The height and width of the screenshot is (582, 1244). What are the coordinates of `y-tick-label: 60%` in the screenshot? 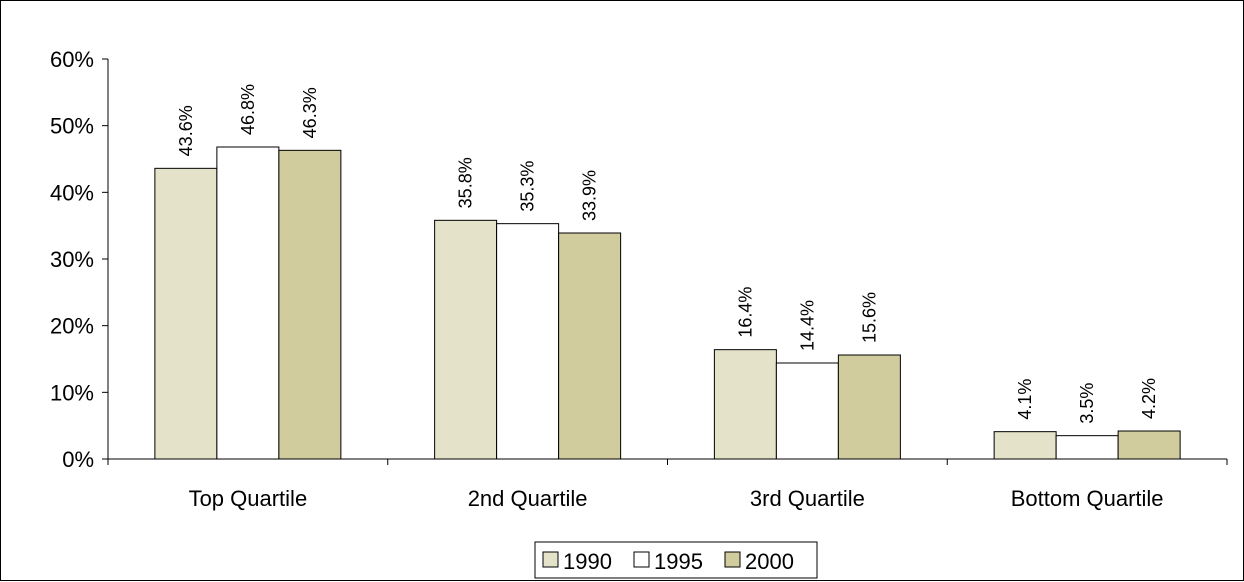 It's located at (72, 59).